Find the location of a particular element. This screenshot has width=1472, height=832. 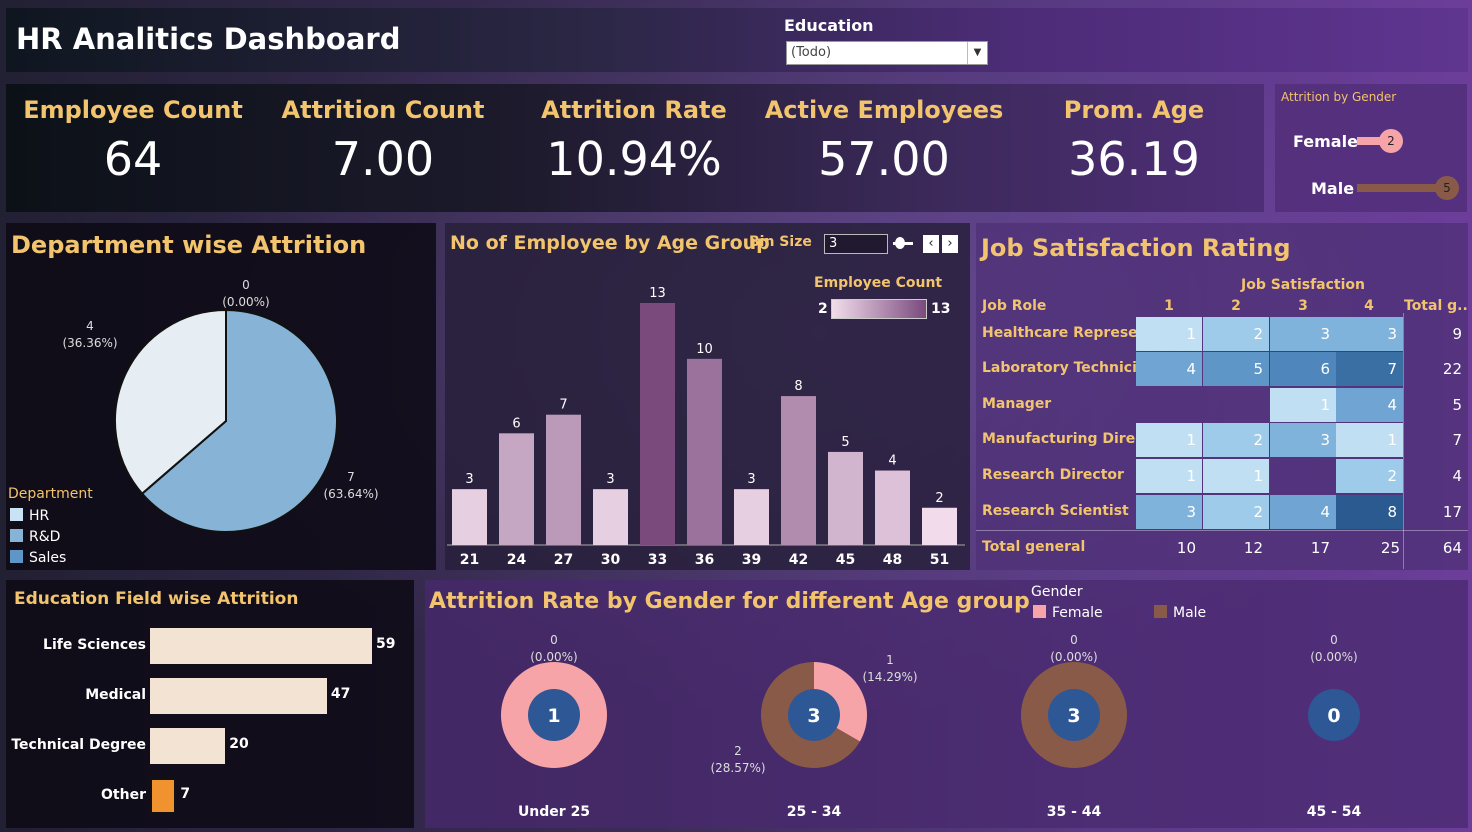

grand-total-overall: 64 is located at coordinates (1452, 548).